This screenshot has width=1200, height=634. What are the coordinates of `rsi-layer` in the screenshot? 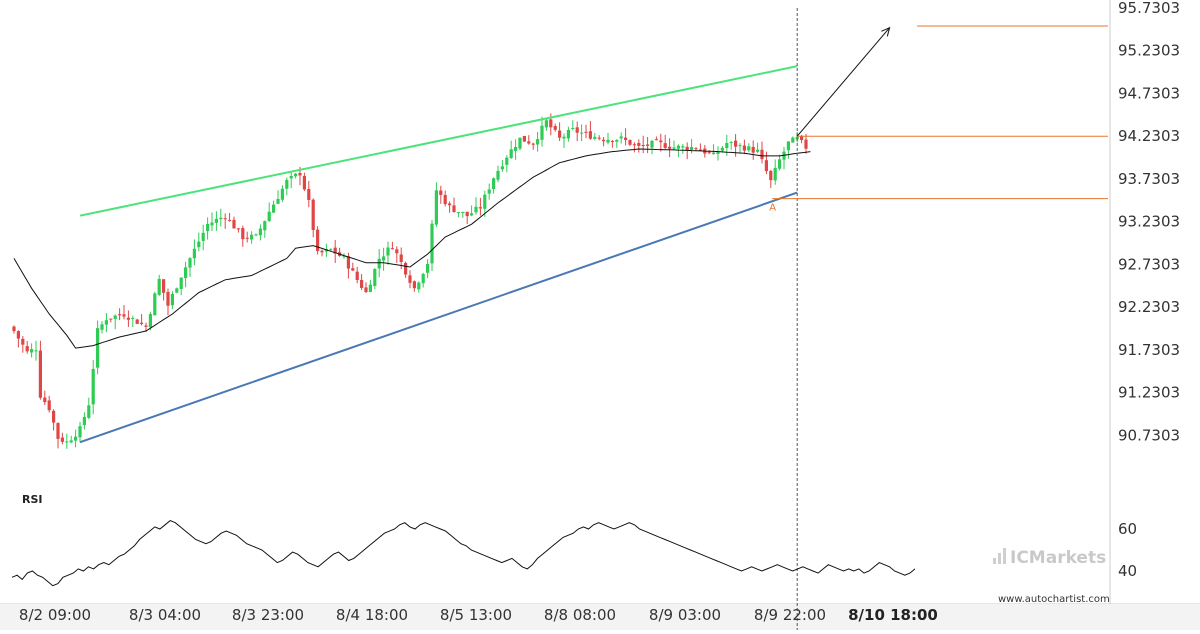 It's located at (463, 553).